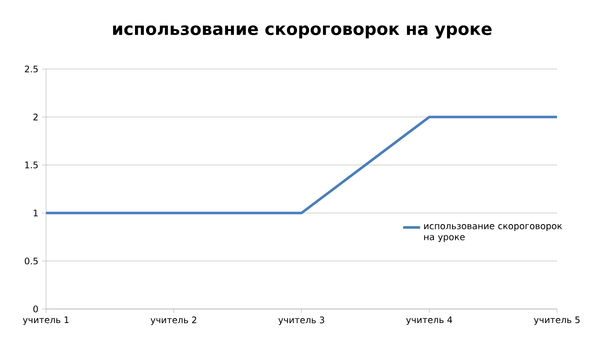  I want to click on x-tick-label: учитель 5, so click(557, 320).